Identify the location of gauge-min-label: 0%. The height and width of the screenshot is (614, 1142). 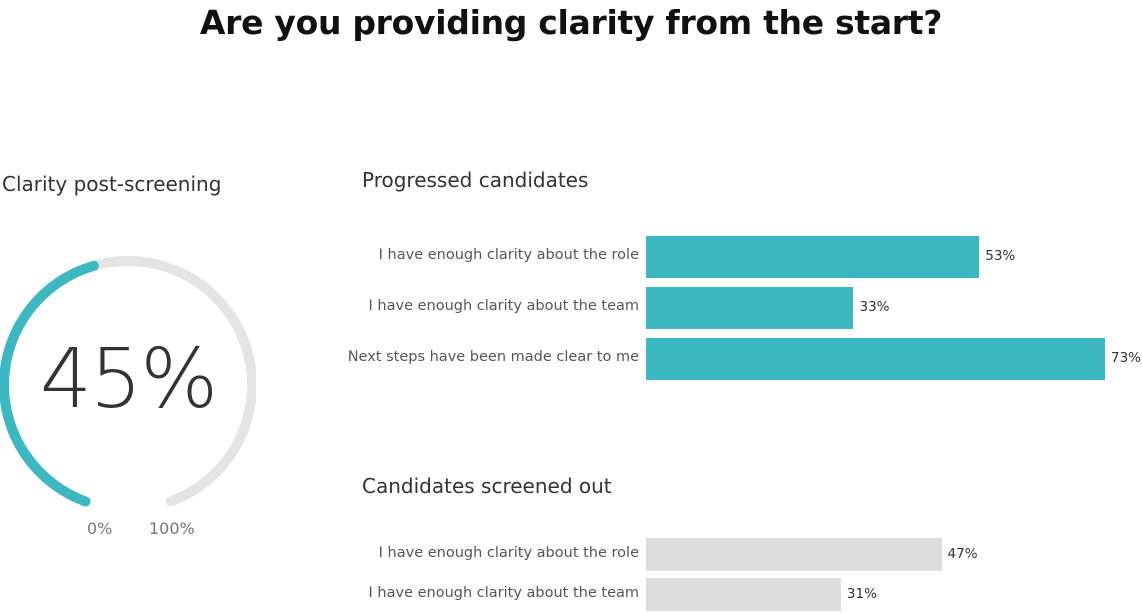
(100, 528).